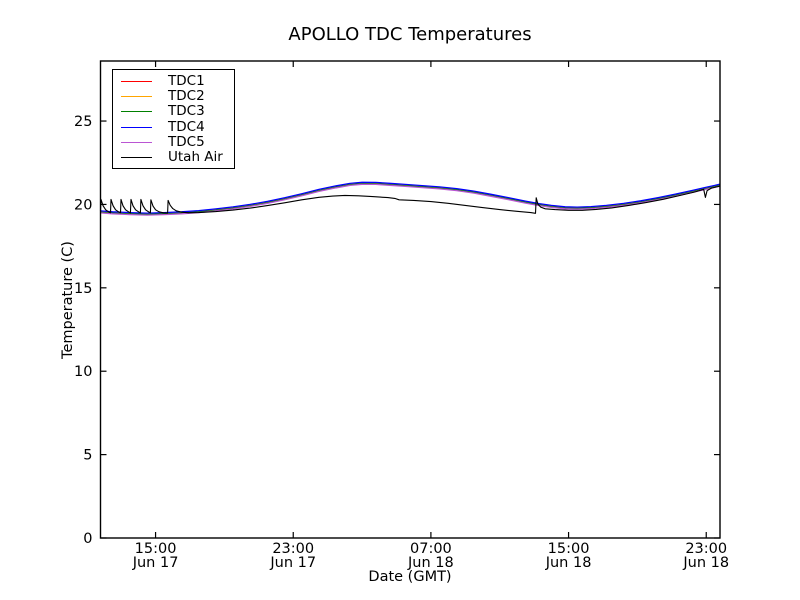 The image size is (800, 600). I want to click on legend-item-tdc4: TDC4, so click(172, 126).